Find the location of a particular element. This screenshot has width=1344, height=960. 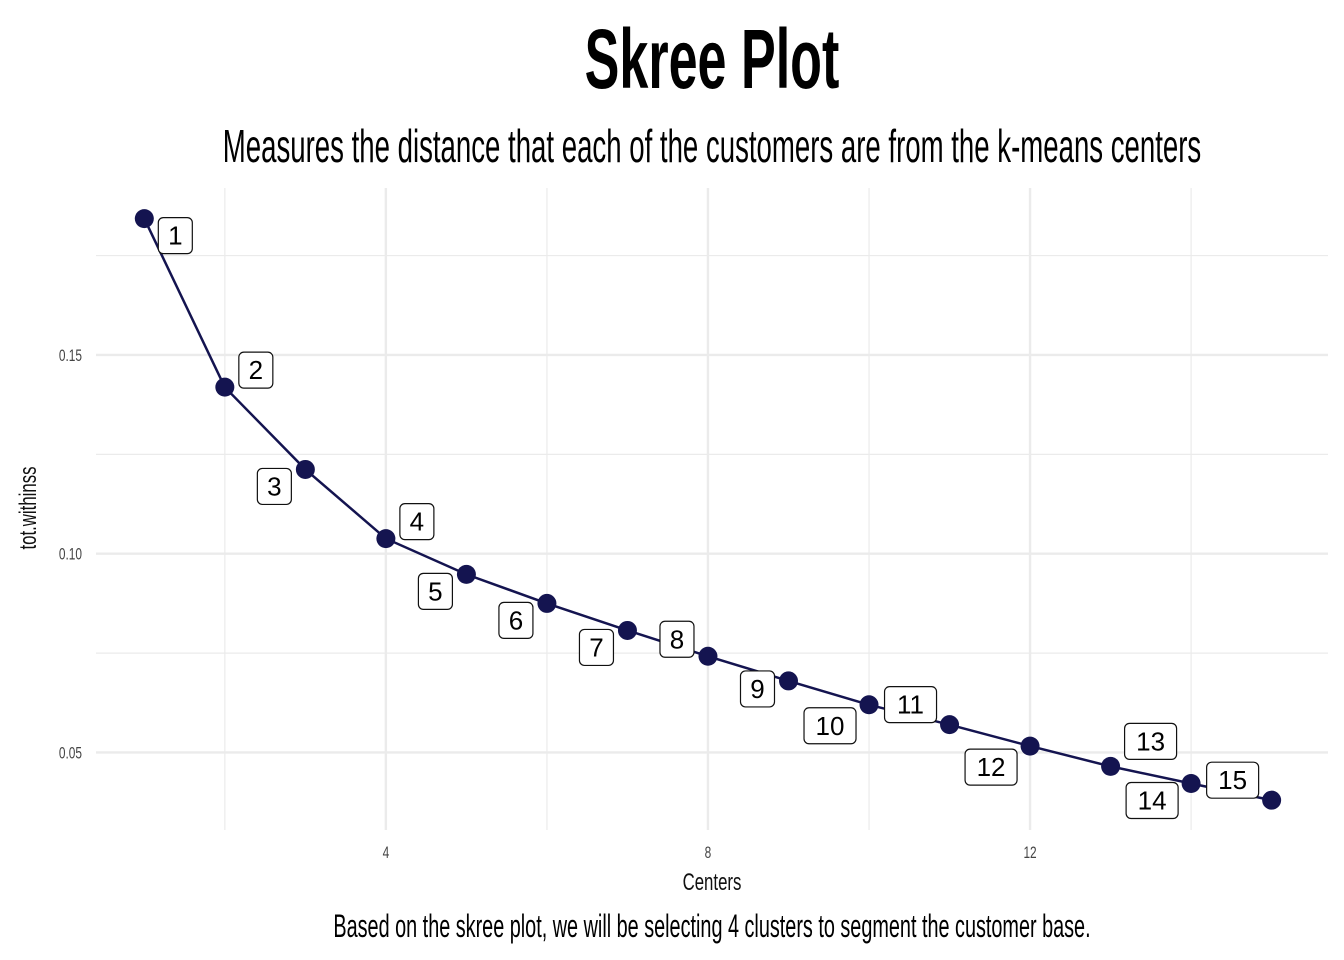

point-label-text: 10 is located at coordinates (830, 726).